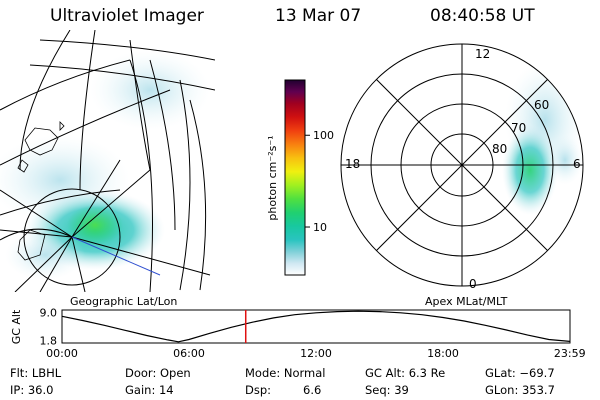 This screenshot has width=600, height=400. Describe the element at coordinates (36, 373) in the screenshot. I see `filter-info: Flt: LBHL` at that location.